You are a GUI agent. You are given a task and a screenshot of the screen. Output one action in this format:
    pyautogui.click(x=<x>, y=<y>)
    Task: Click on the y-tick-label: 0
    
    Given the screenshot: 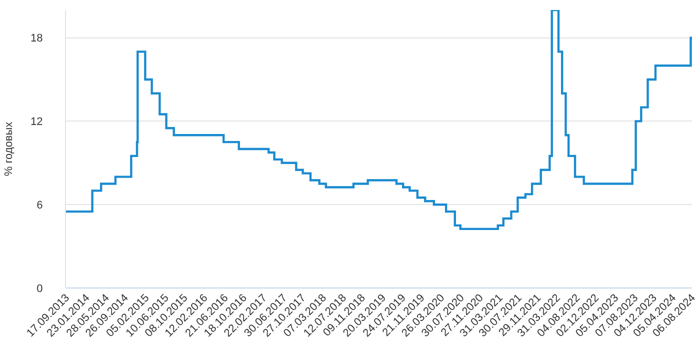 What is the action you would take?
    pyautogui.click(x=39, y=288)
    